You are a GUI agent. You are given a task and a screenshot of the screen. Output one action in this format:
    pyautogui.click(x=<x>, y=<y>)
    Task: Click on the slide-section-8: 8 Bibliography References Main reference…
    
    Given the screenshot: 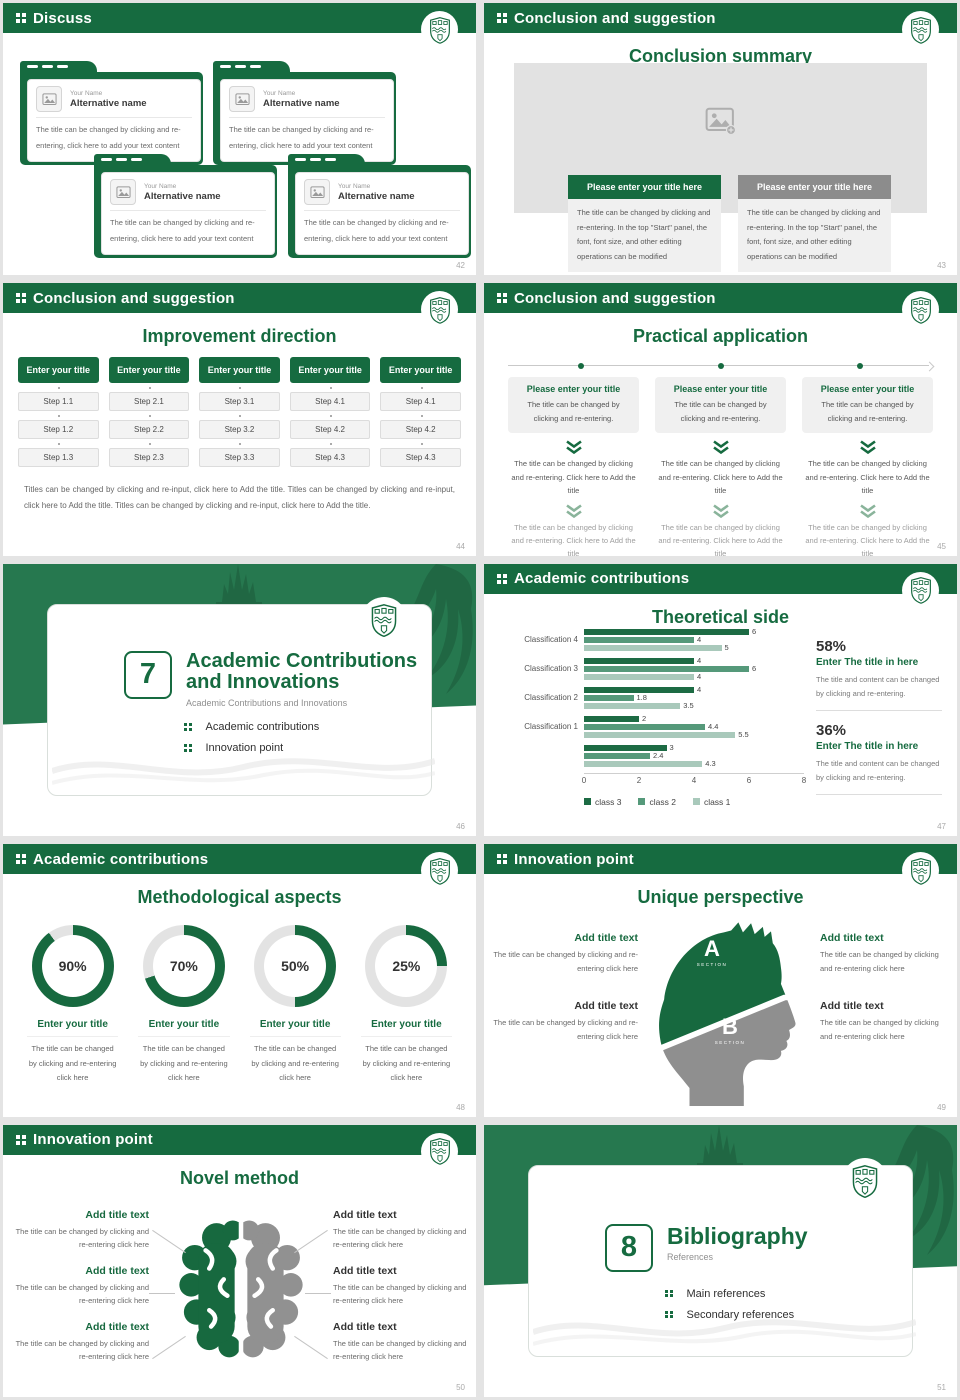 What is the action you would take?
    pyautogui.click(x=720, y=1260)
    